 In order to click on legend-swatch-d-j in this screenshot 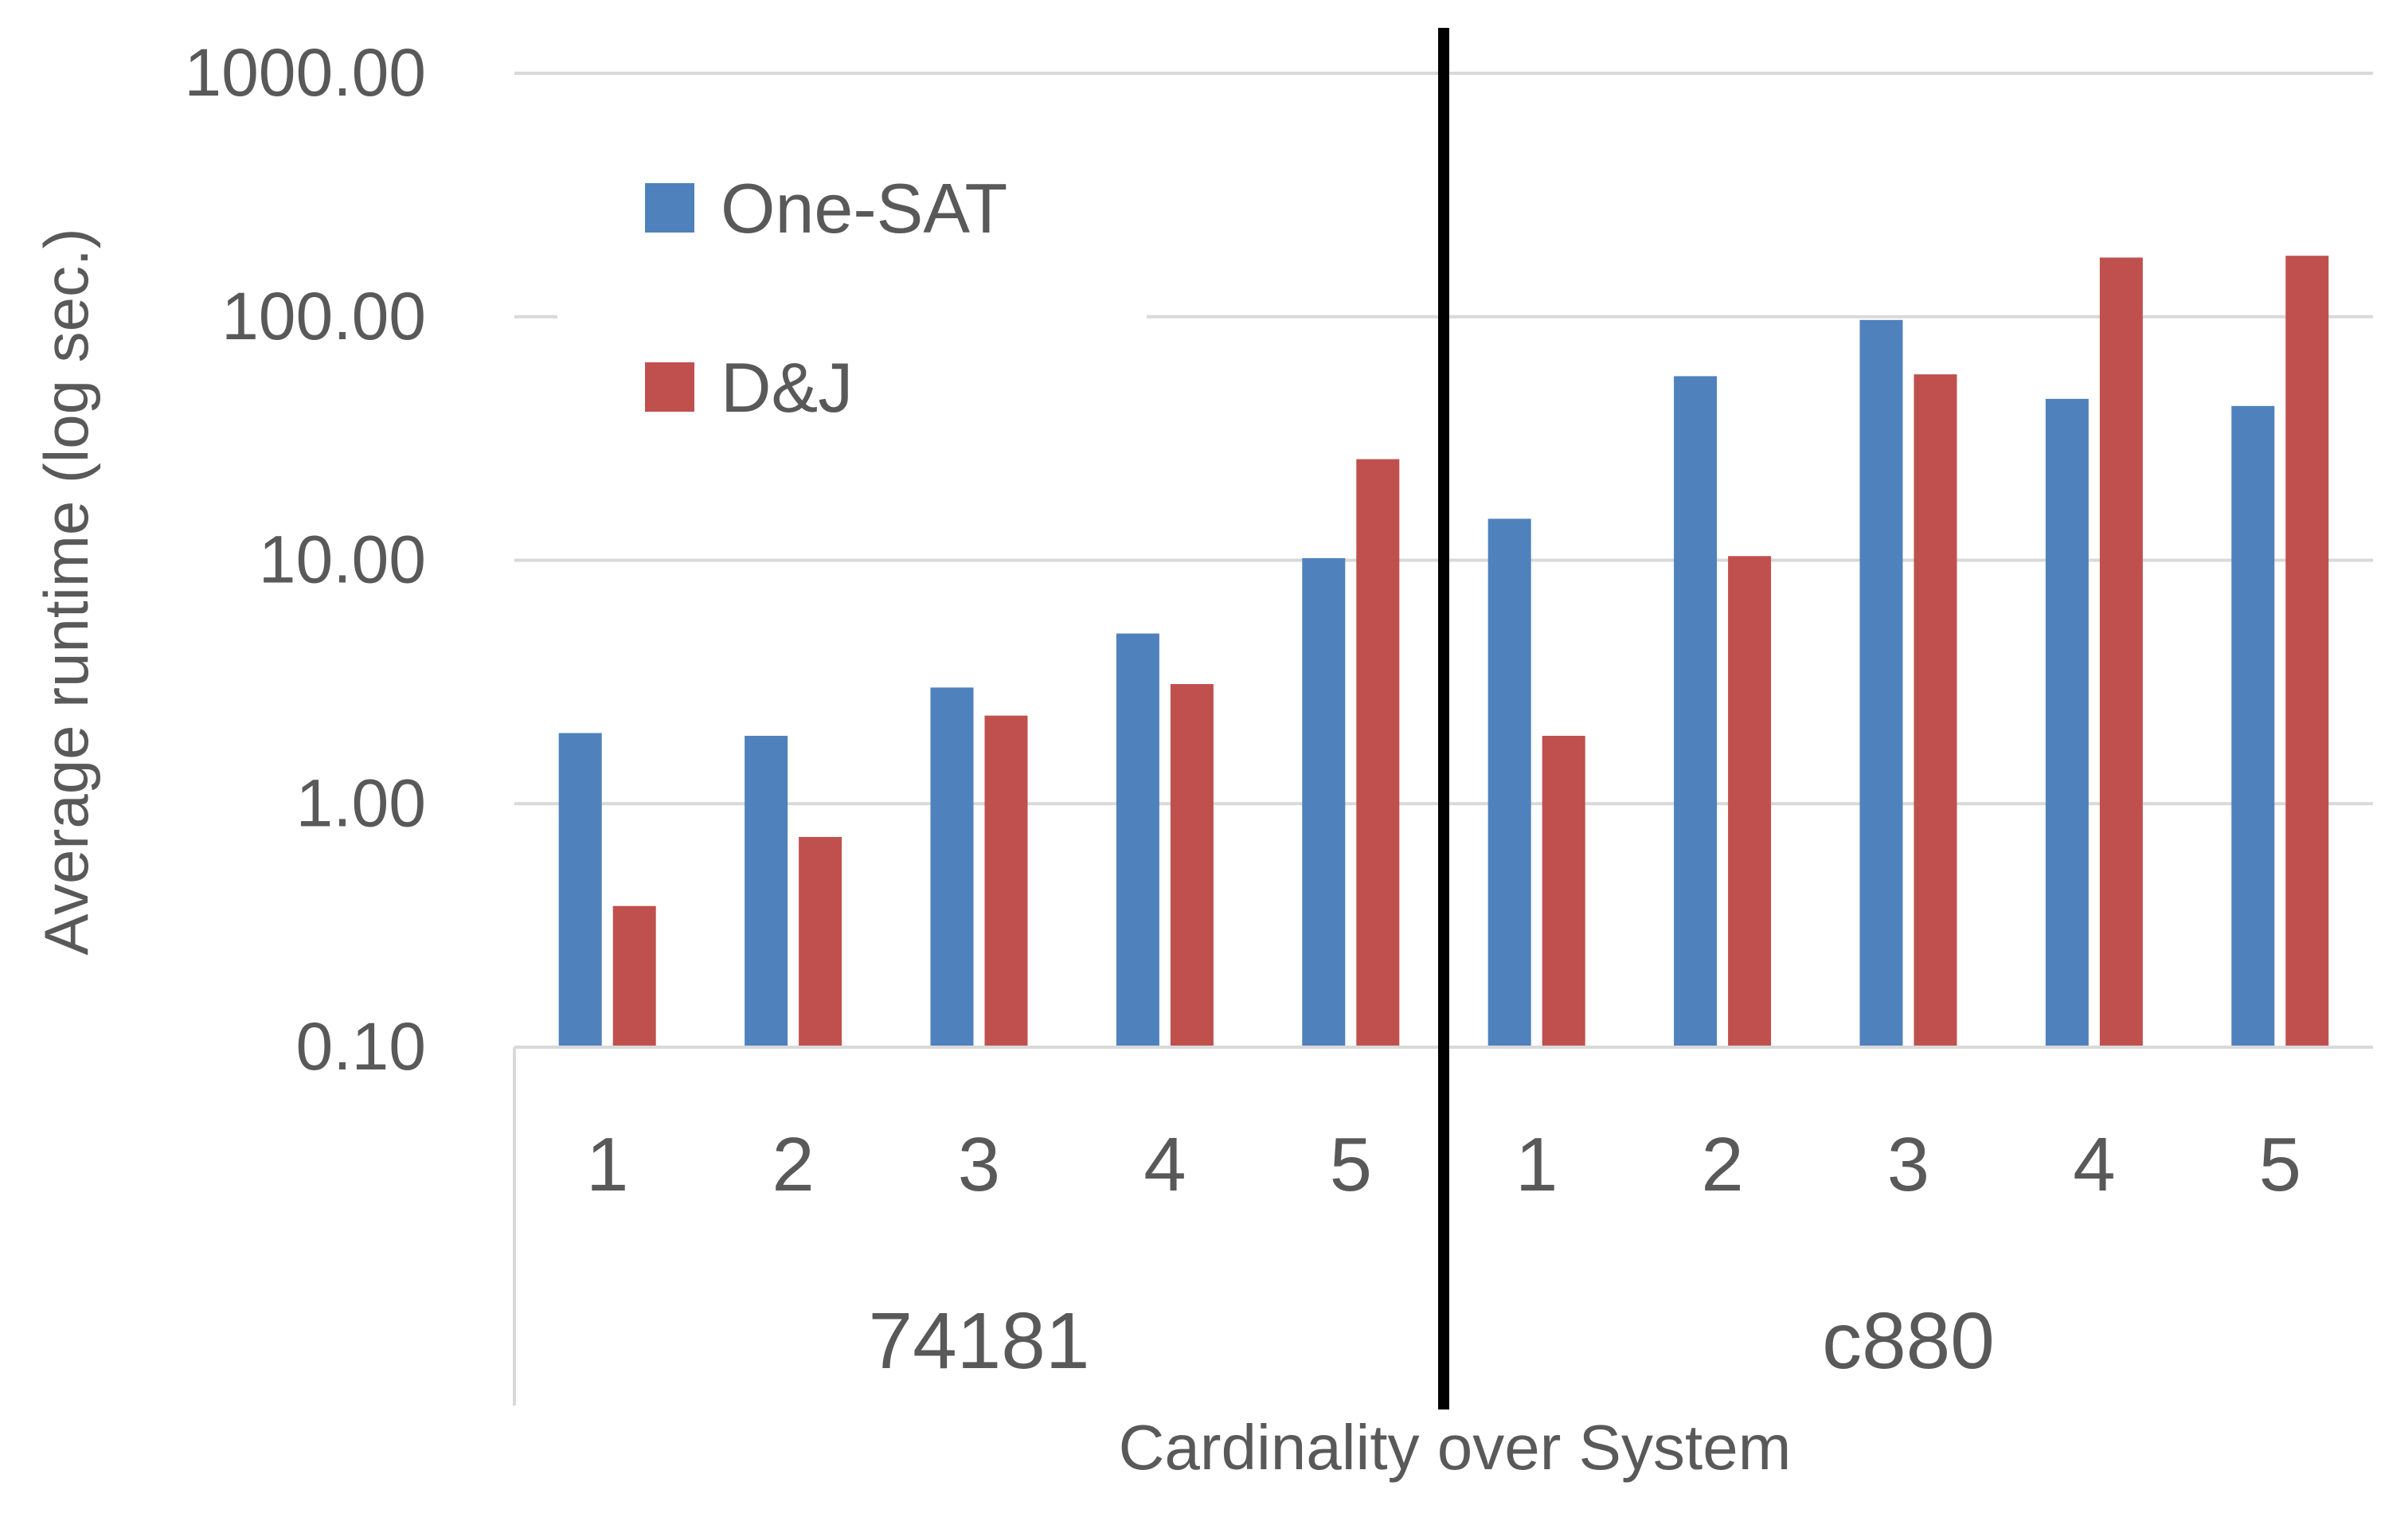, I will do `click(669, 387)`.